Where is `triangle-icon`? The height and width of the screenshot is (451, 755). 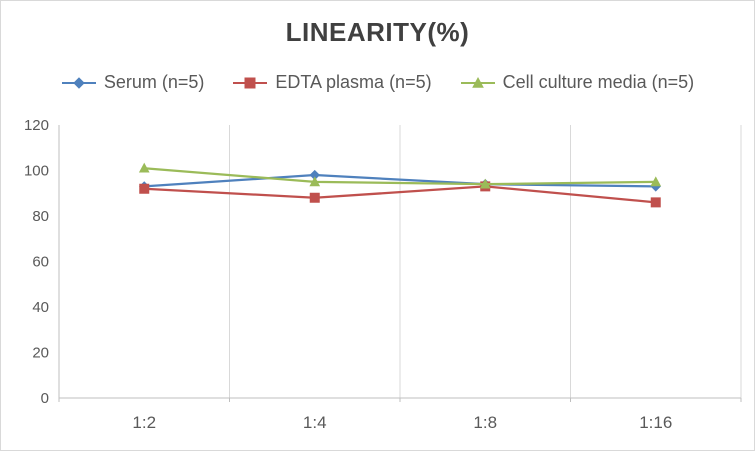
triangle-icon is located at coordinates (477, 82).